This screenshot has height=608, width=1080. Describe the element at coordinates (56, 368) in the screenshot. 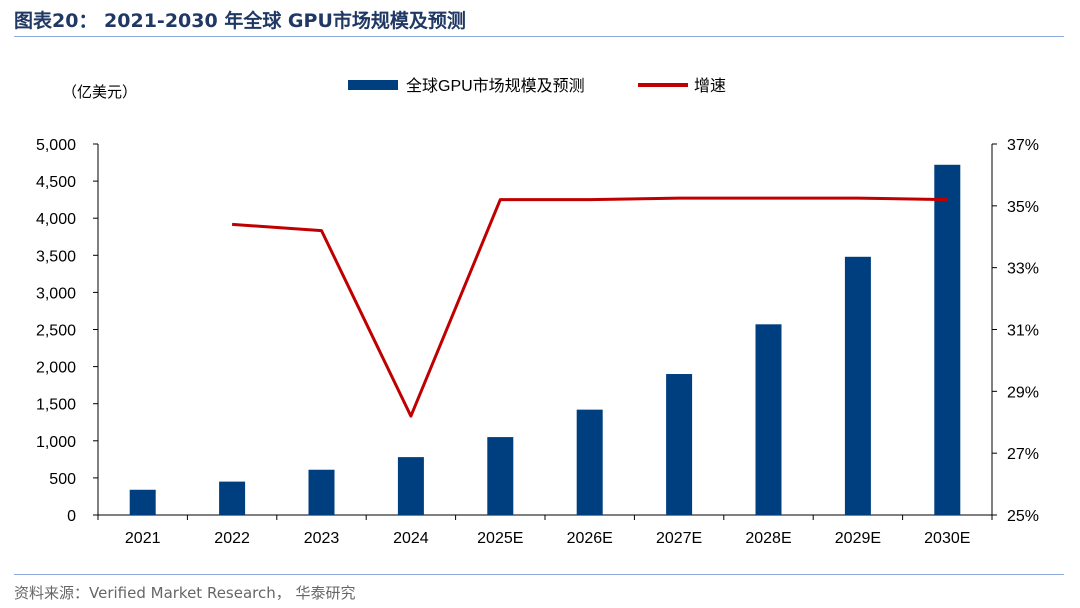

I see `left-tick-label: 2,000` at that location.